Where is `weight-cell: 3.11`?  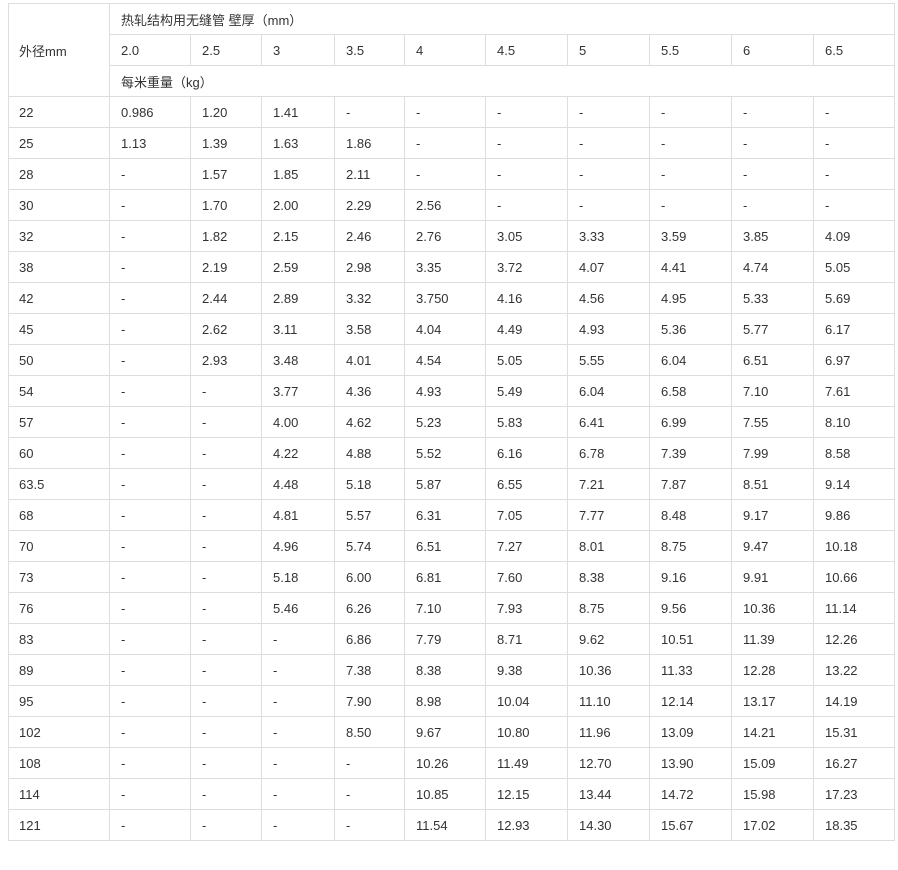
weight-cell: 3.11 is located at coordinates (298, 329).